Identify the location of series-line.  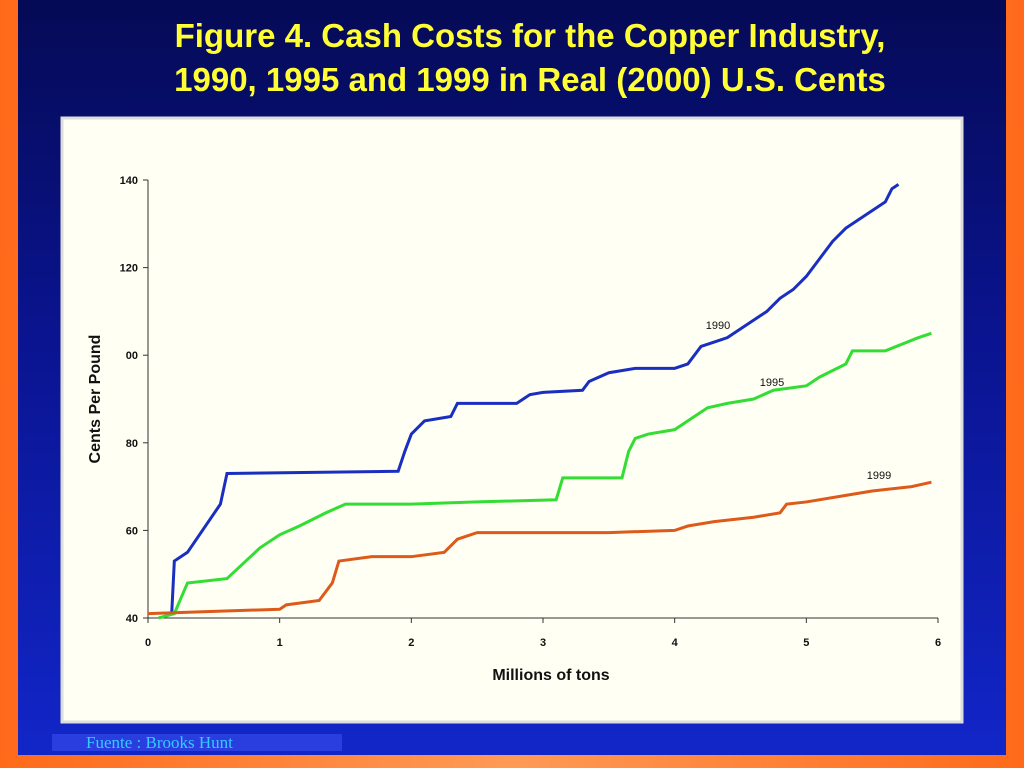
(539, 548).